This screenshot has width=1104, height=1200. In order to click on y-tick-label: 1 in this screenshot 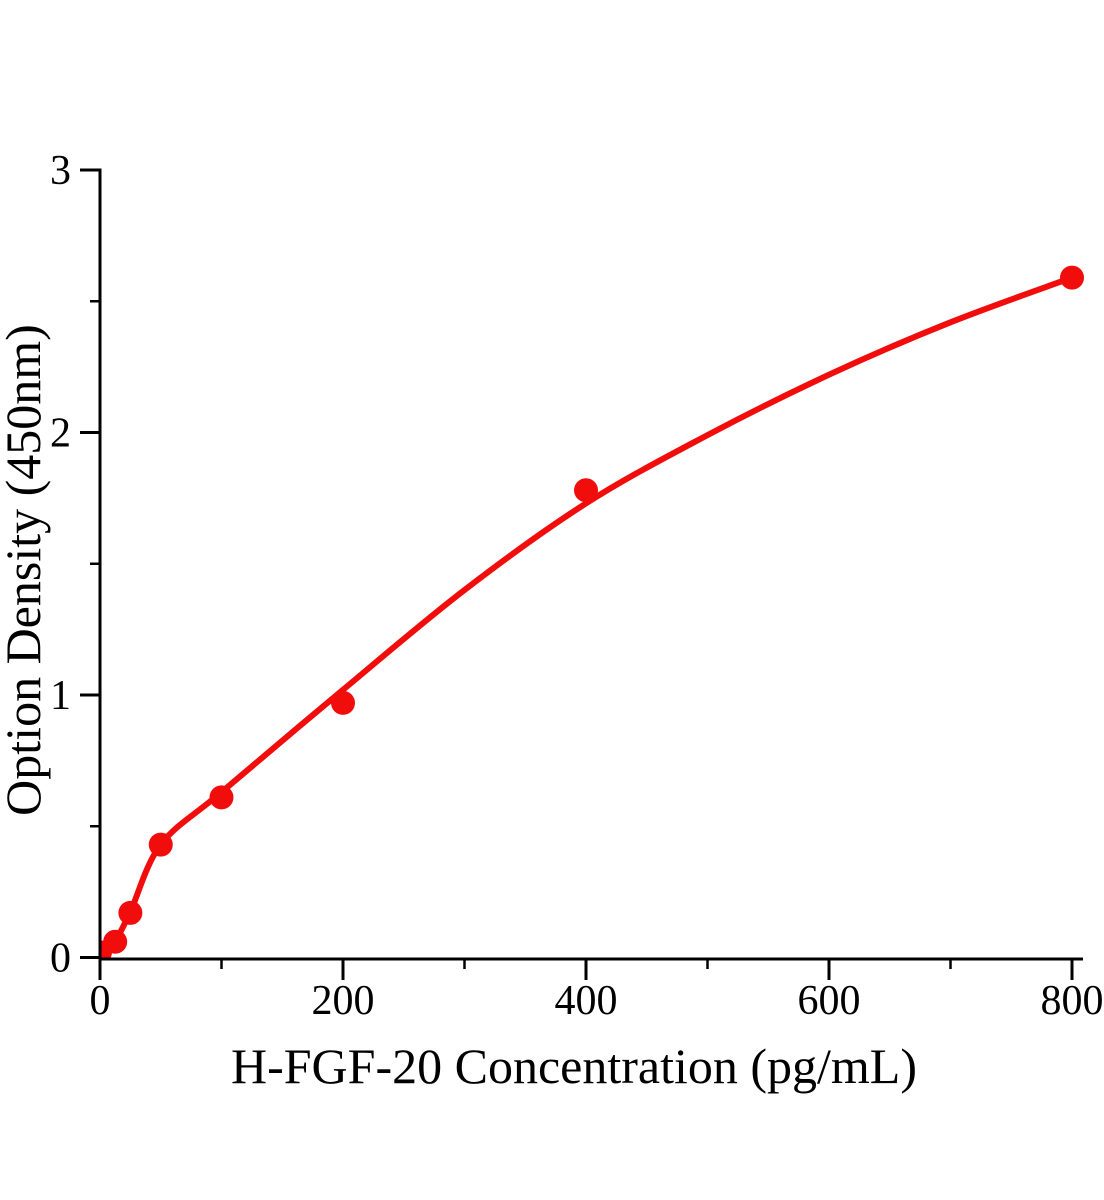, I will do `click(60, 696)`.